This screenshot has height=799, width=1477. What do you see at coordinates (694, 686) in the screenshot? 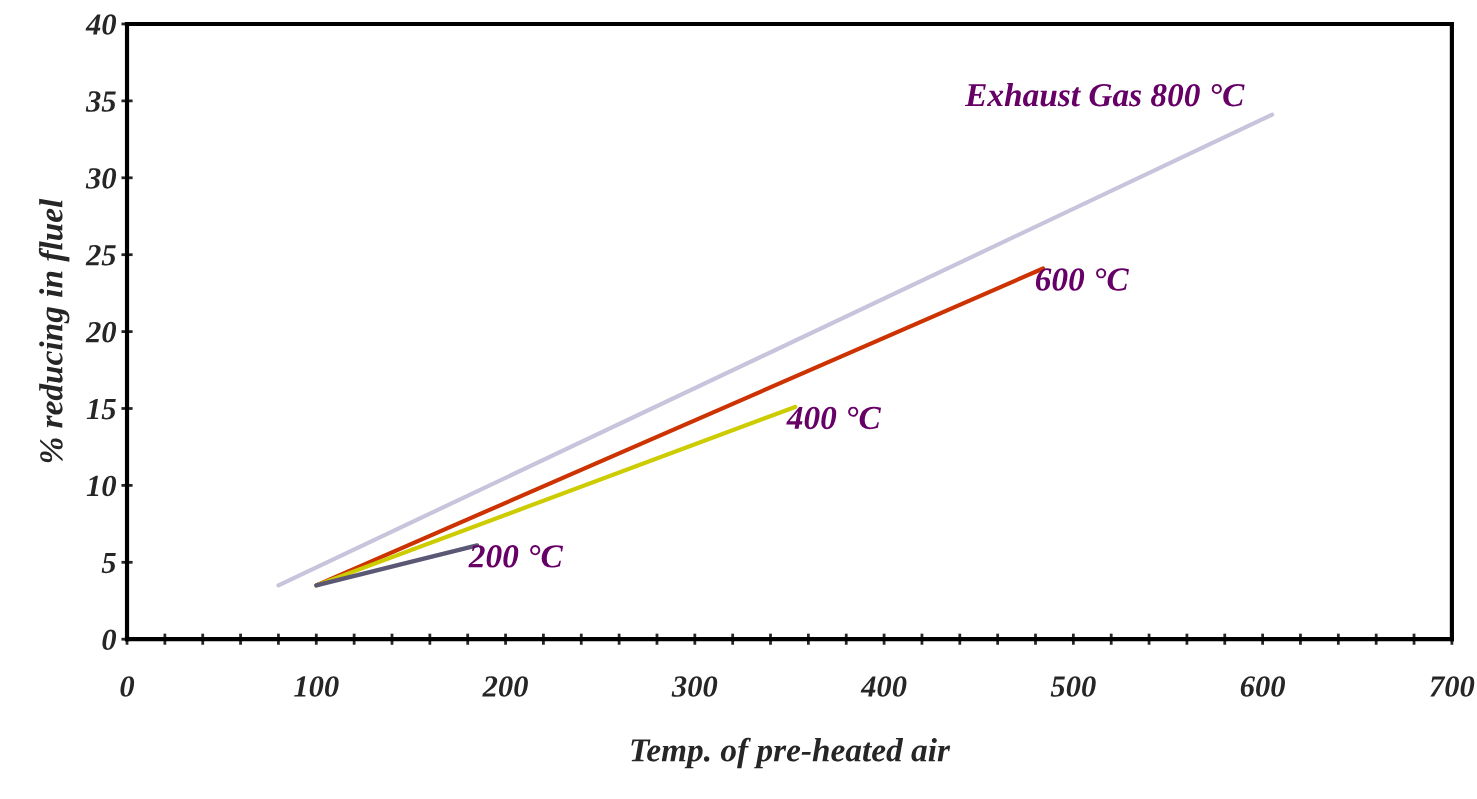
I see `x-tick-label: 300` at bounding box center [694, 686].